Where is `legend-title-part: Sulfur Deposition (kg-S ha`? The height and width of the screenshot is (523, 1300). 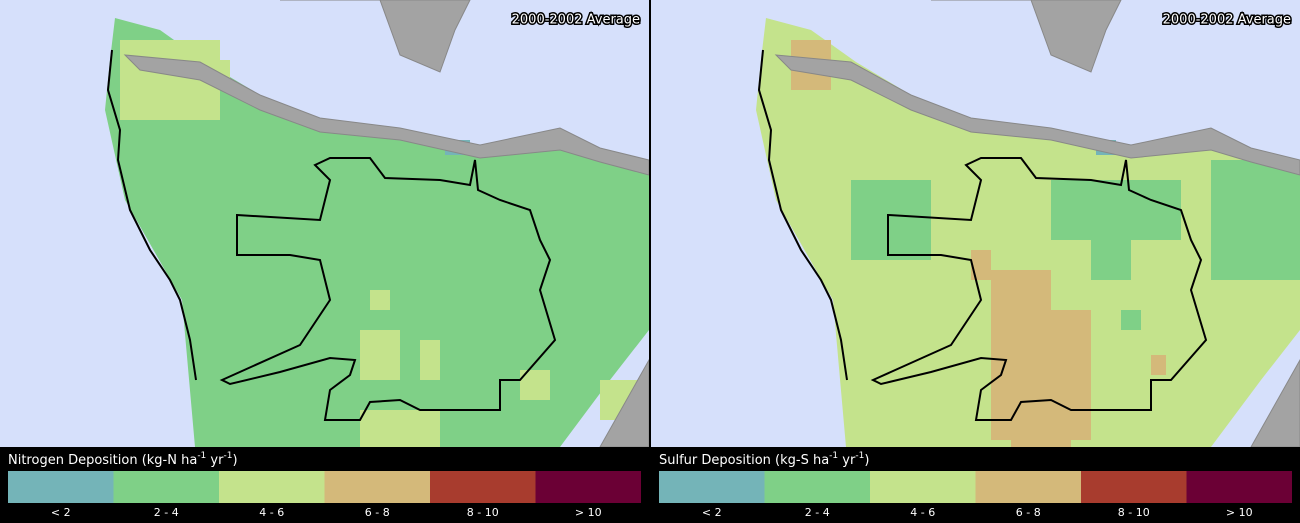
legend-title-part: Sulfur Deposition (kg-S ha is located at coordinates (744, 460).